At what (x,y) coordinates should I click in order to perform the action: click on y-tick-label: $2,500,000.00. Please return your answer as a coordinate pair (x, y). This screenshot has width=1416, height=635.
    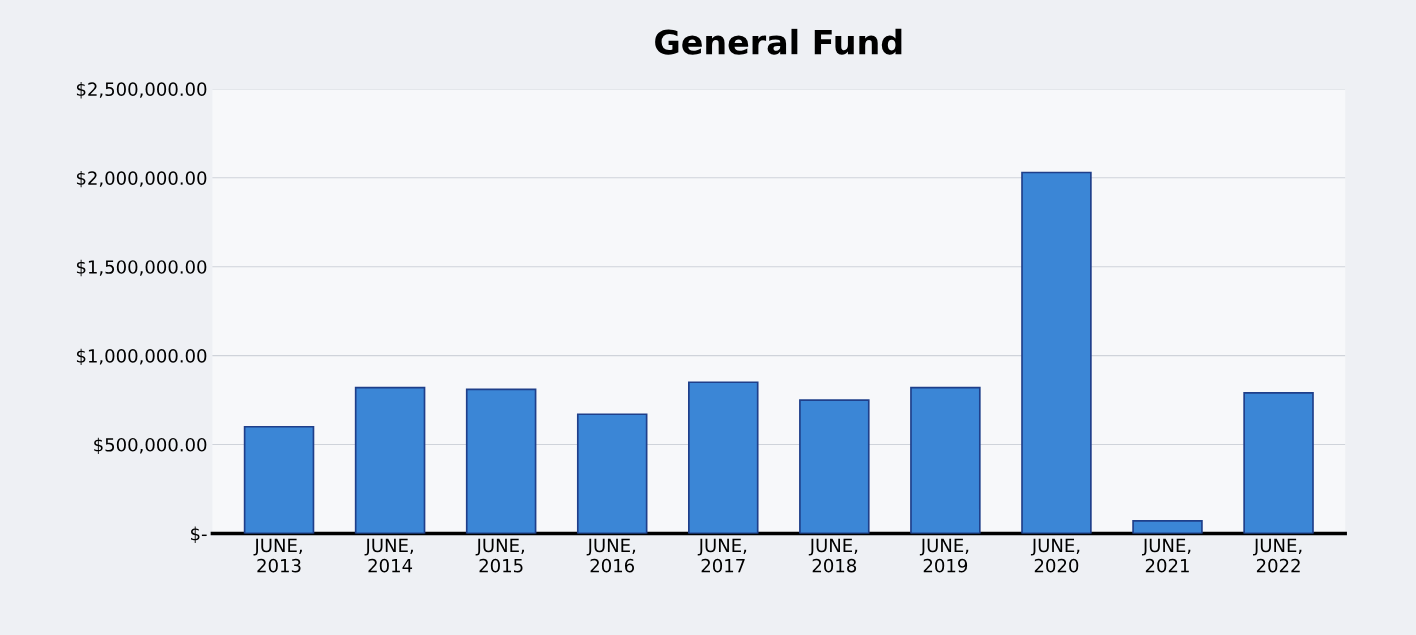
    Looking at the image, I should click on (141, 90).